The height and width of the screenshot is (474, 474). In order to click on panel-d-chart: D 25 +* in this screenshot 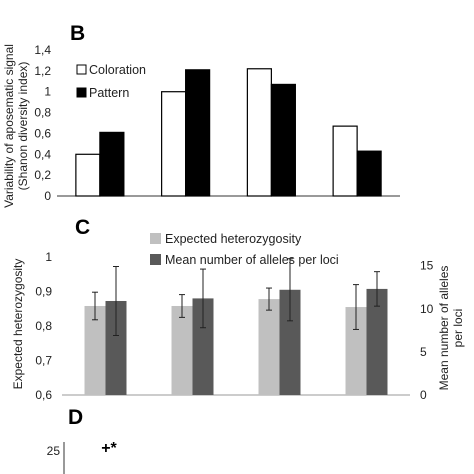, I will do `click(82, 440)`.